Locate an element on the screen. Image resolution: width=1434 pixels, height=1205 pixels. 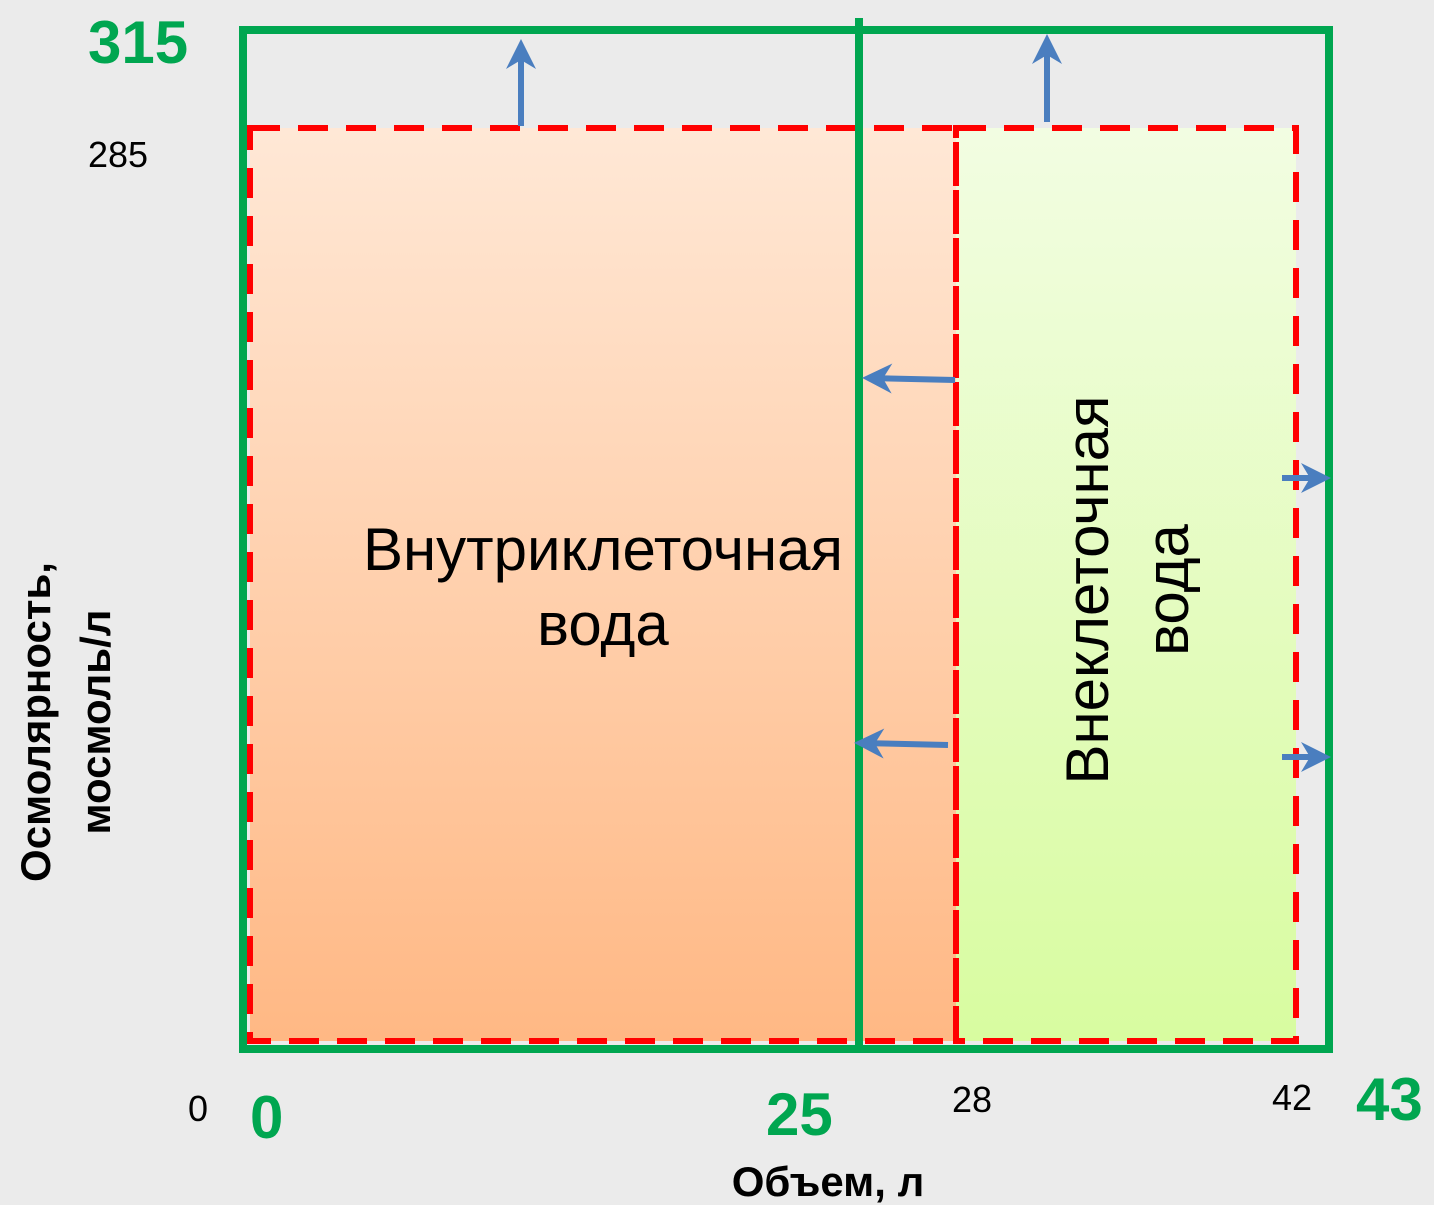
x-tick-new-intra: 25 is located at coordinates (799, 1114).